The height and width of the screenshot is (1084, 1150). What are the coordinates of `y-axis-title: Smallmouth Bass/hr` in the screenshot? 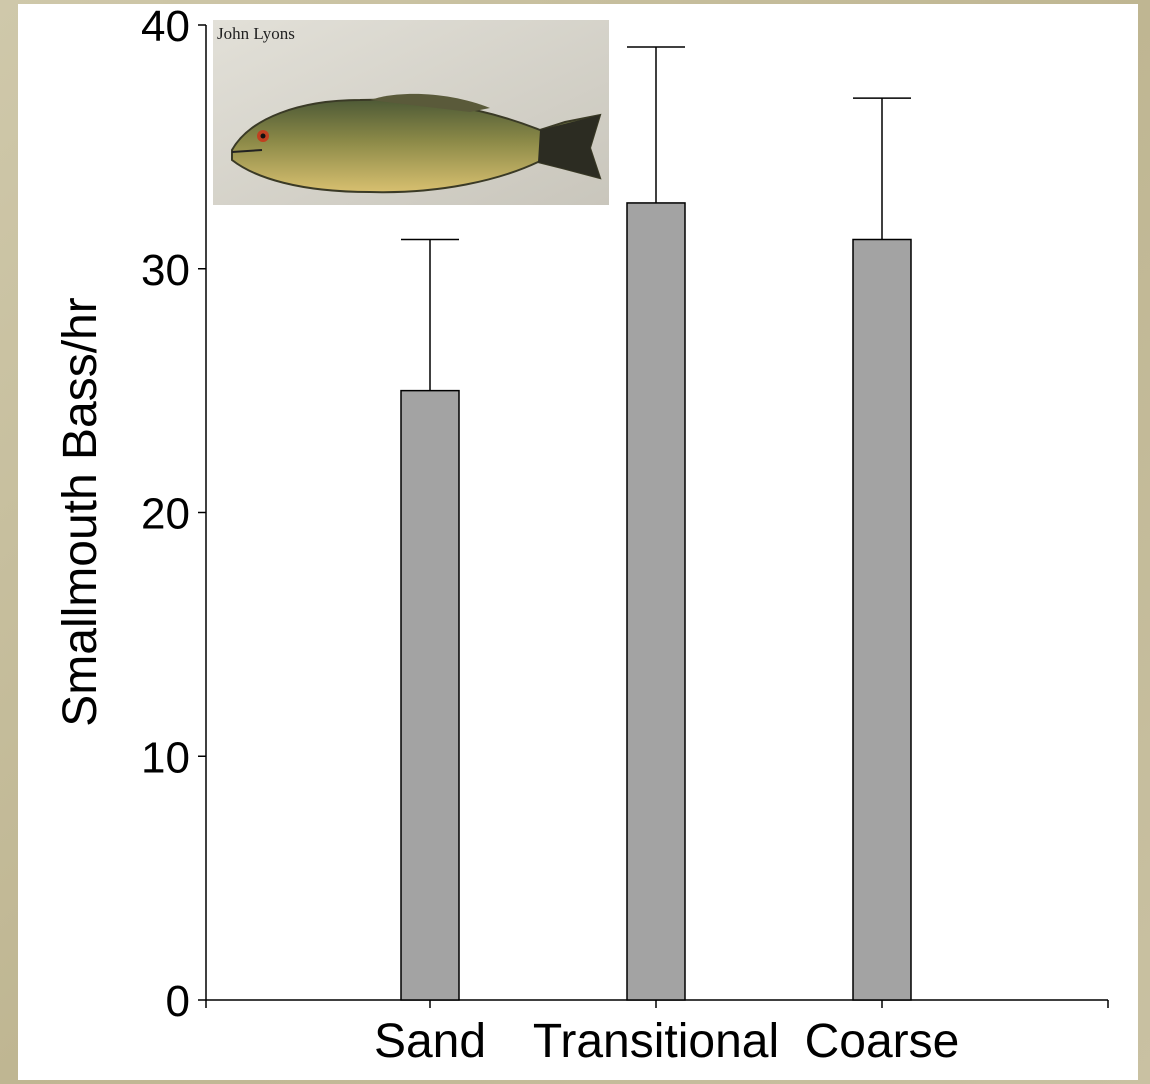 It's located at (80, 512).